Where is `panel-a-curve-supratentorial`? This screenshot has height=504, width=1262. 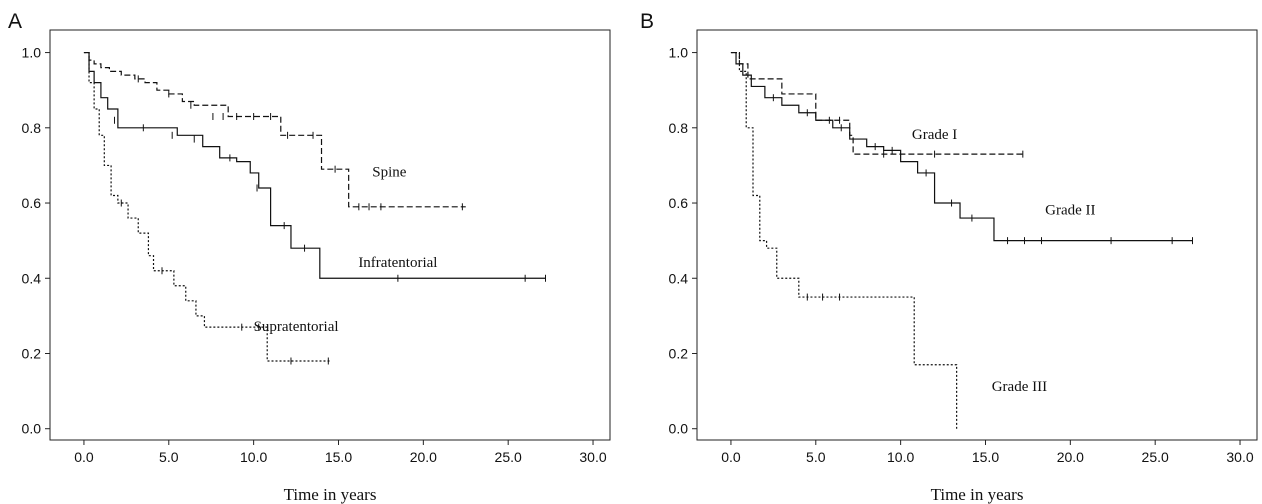
panel-a-curve-supratentorial is located at coordinates (206, 206).